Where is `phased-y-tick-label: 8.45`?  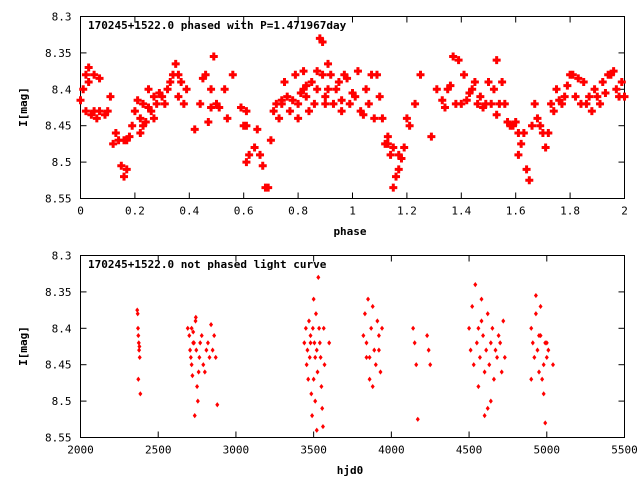
phased-y-tick-label: 8.45 is located at coordinates (58, 126).